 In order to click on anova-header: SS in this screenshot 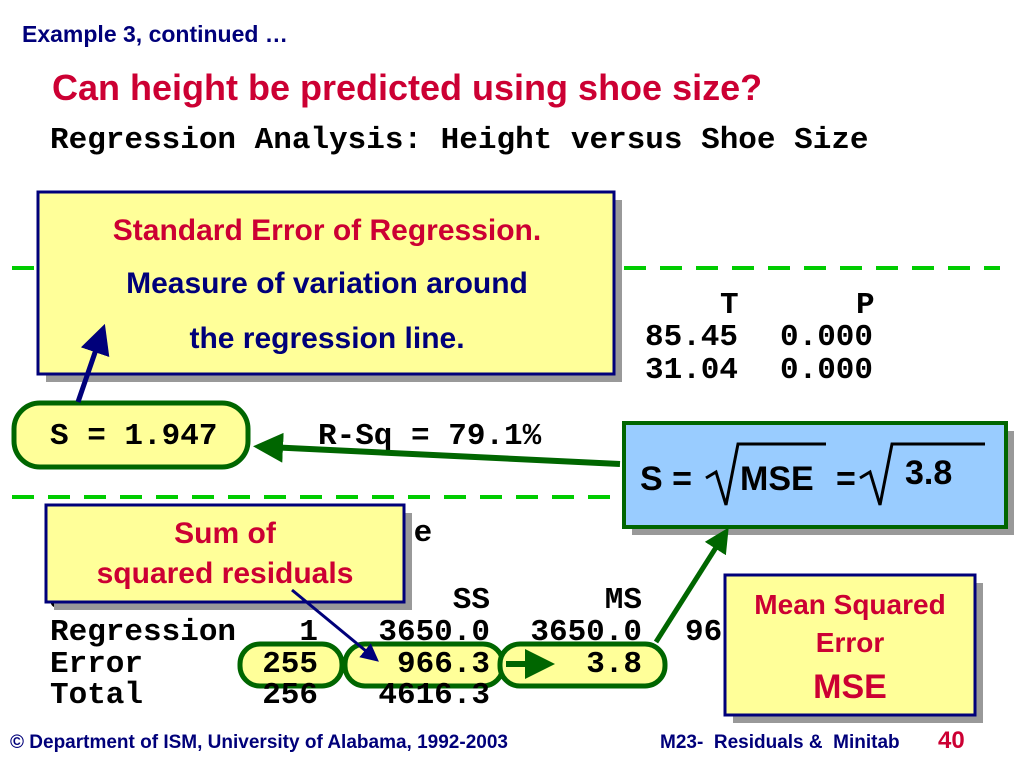, I will do `click(471, 600)`.